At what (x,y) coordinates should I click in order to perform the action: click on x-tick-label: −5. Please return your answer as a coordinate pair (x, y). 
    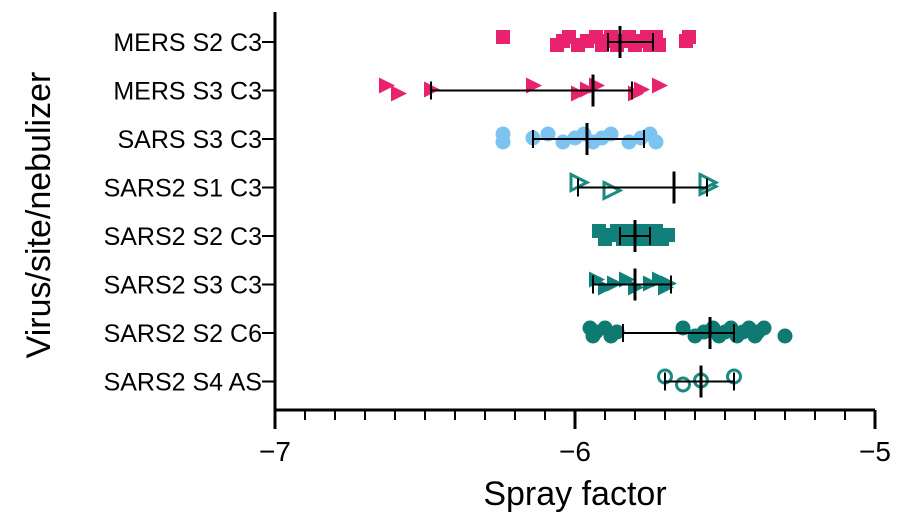
    Looking at the image, I should click on (875, 451).